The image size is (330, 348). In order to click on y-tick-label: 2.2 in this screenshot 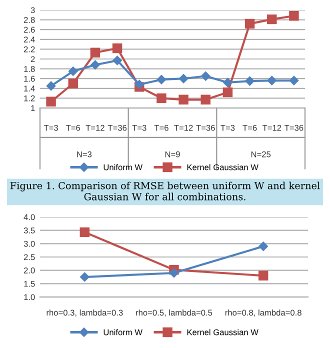, I will do `click(29, 49)`.